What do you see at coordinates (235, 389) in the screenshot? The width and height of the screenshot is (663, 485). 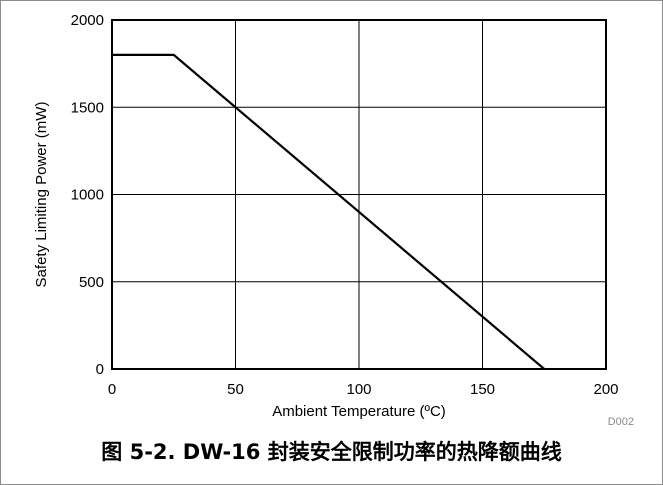 I see `x-tick-label: 50` at bounding box center [235, 389].